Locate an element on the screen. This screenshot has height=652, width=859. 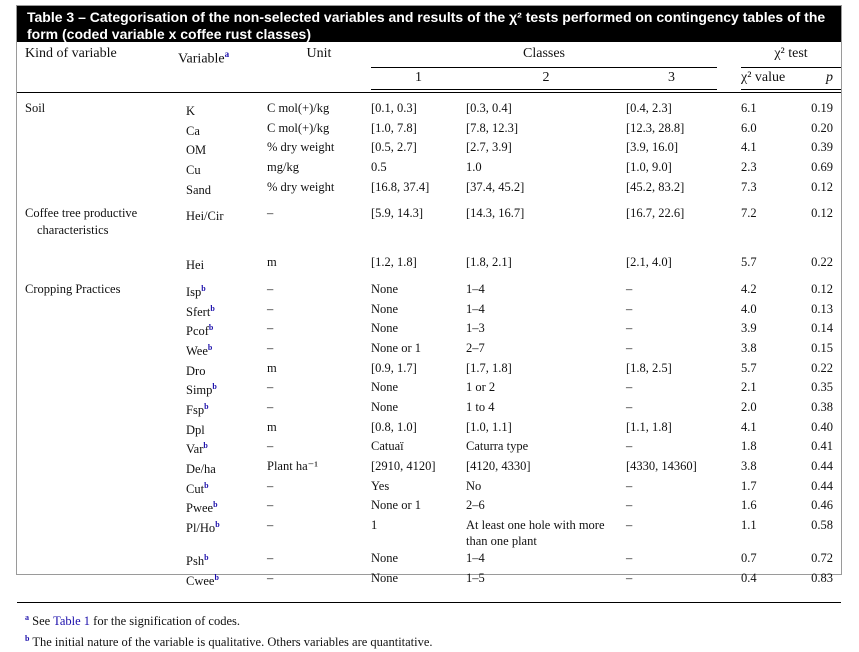
table-row: Pcofb – None 1–3 – 3.9 0.14 is located at coordinates (429, 330).